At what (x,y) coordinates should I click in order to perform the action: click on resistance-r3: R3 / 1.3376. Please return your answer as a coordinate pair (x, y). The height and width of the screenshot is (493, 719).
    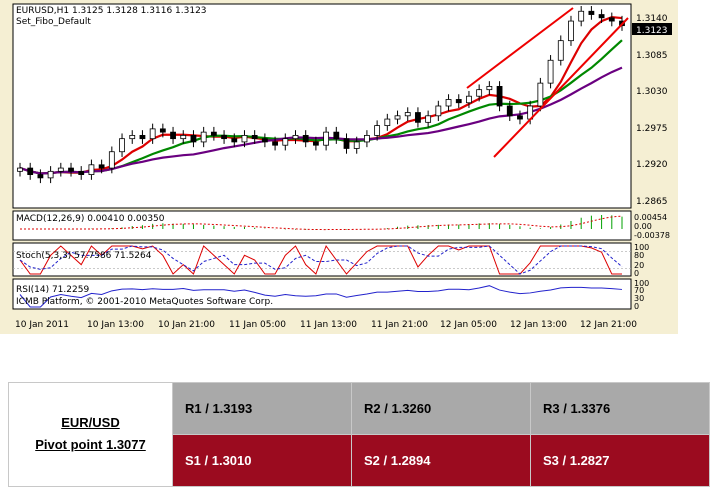
    Looking at the image, I should click on (620, 408).